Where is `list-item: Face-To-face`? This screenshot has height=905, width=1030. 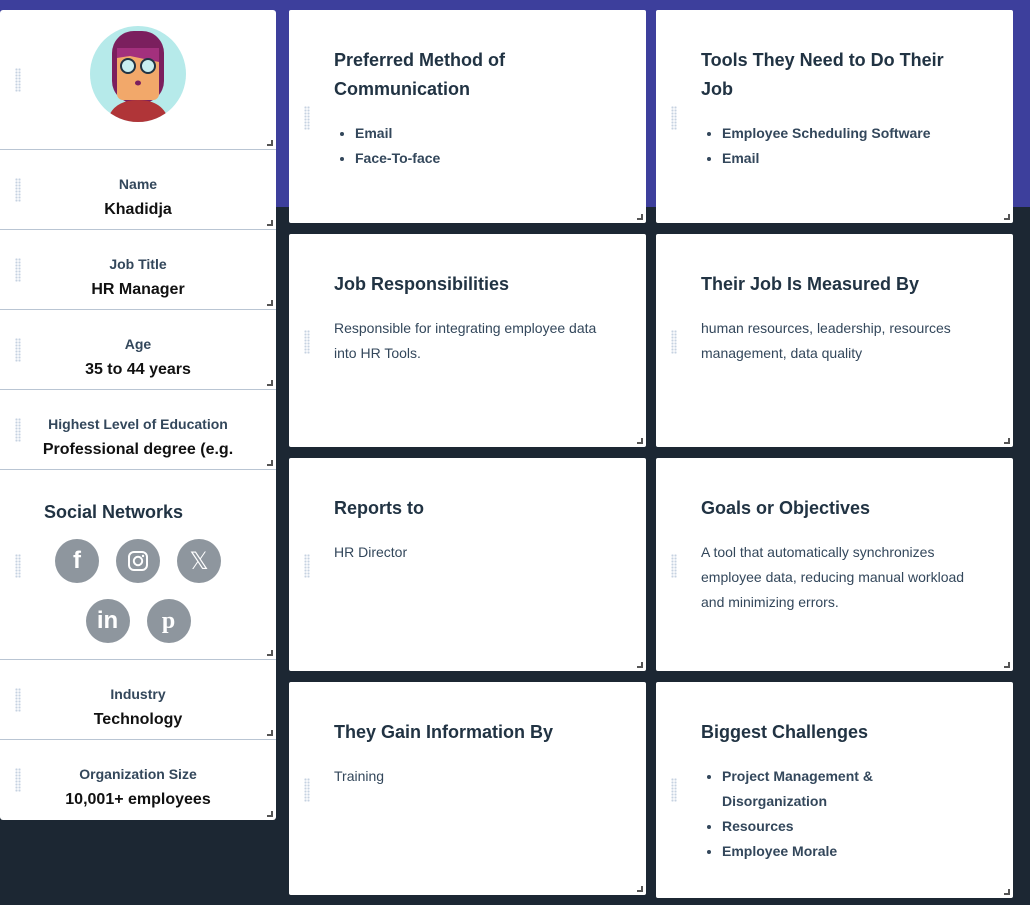
list-item: Face-To-face is located at coordinates (480, 158).